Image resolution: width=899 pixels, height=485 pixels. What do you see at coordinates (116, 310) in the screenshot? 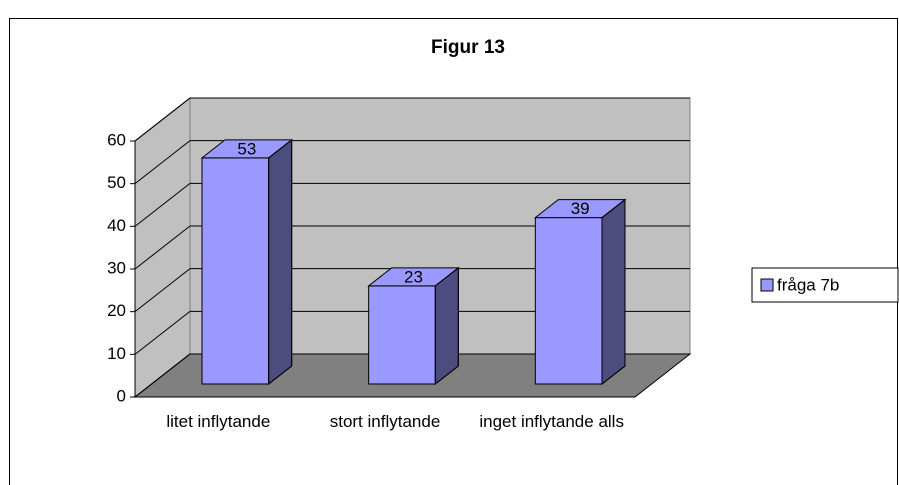
I see `y-tick-label: 20` at bounding box center [116, 310].